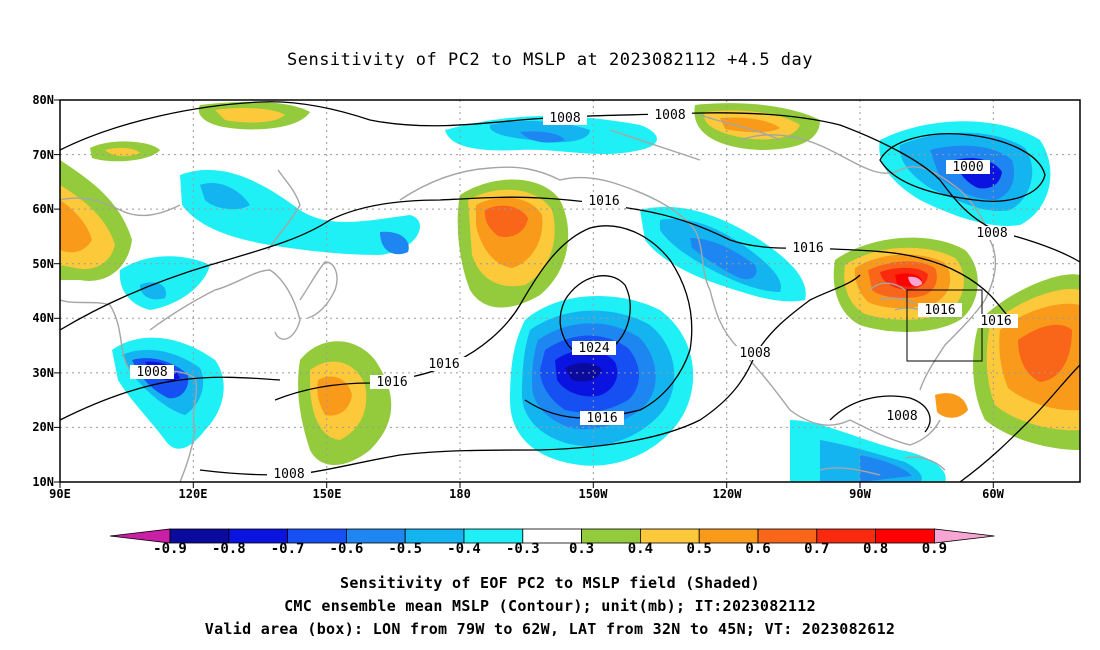 Image resolution: width=1100 pixels, height=650 pixels. Describe the element at coordinates (699, 549) in the screenshot. I see `colorbar-tick-label: 0.5` at that location.